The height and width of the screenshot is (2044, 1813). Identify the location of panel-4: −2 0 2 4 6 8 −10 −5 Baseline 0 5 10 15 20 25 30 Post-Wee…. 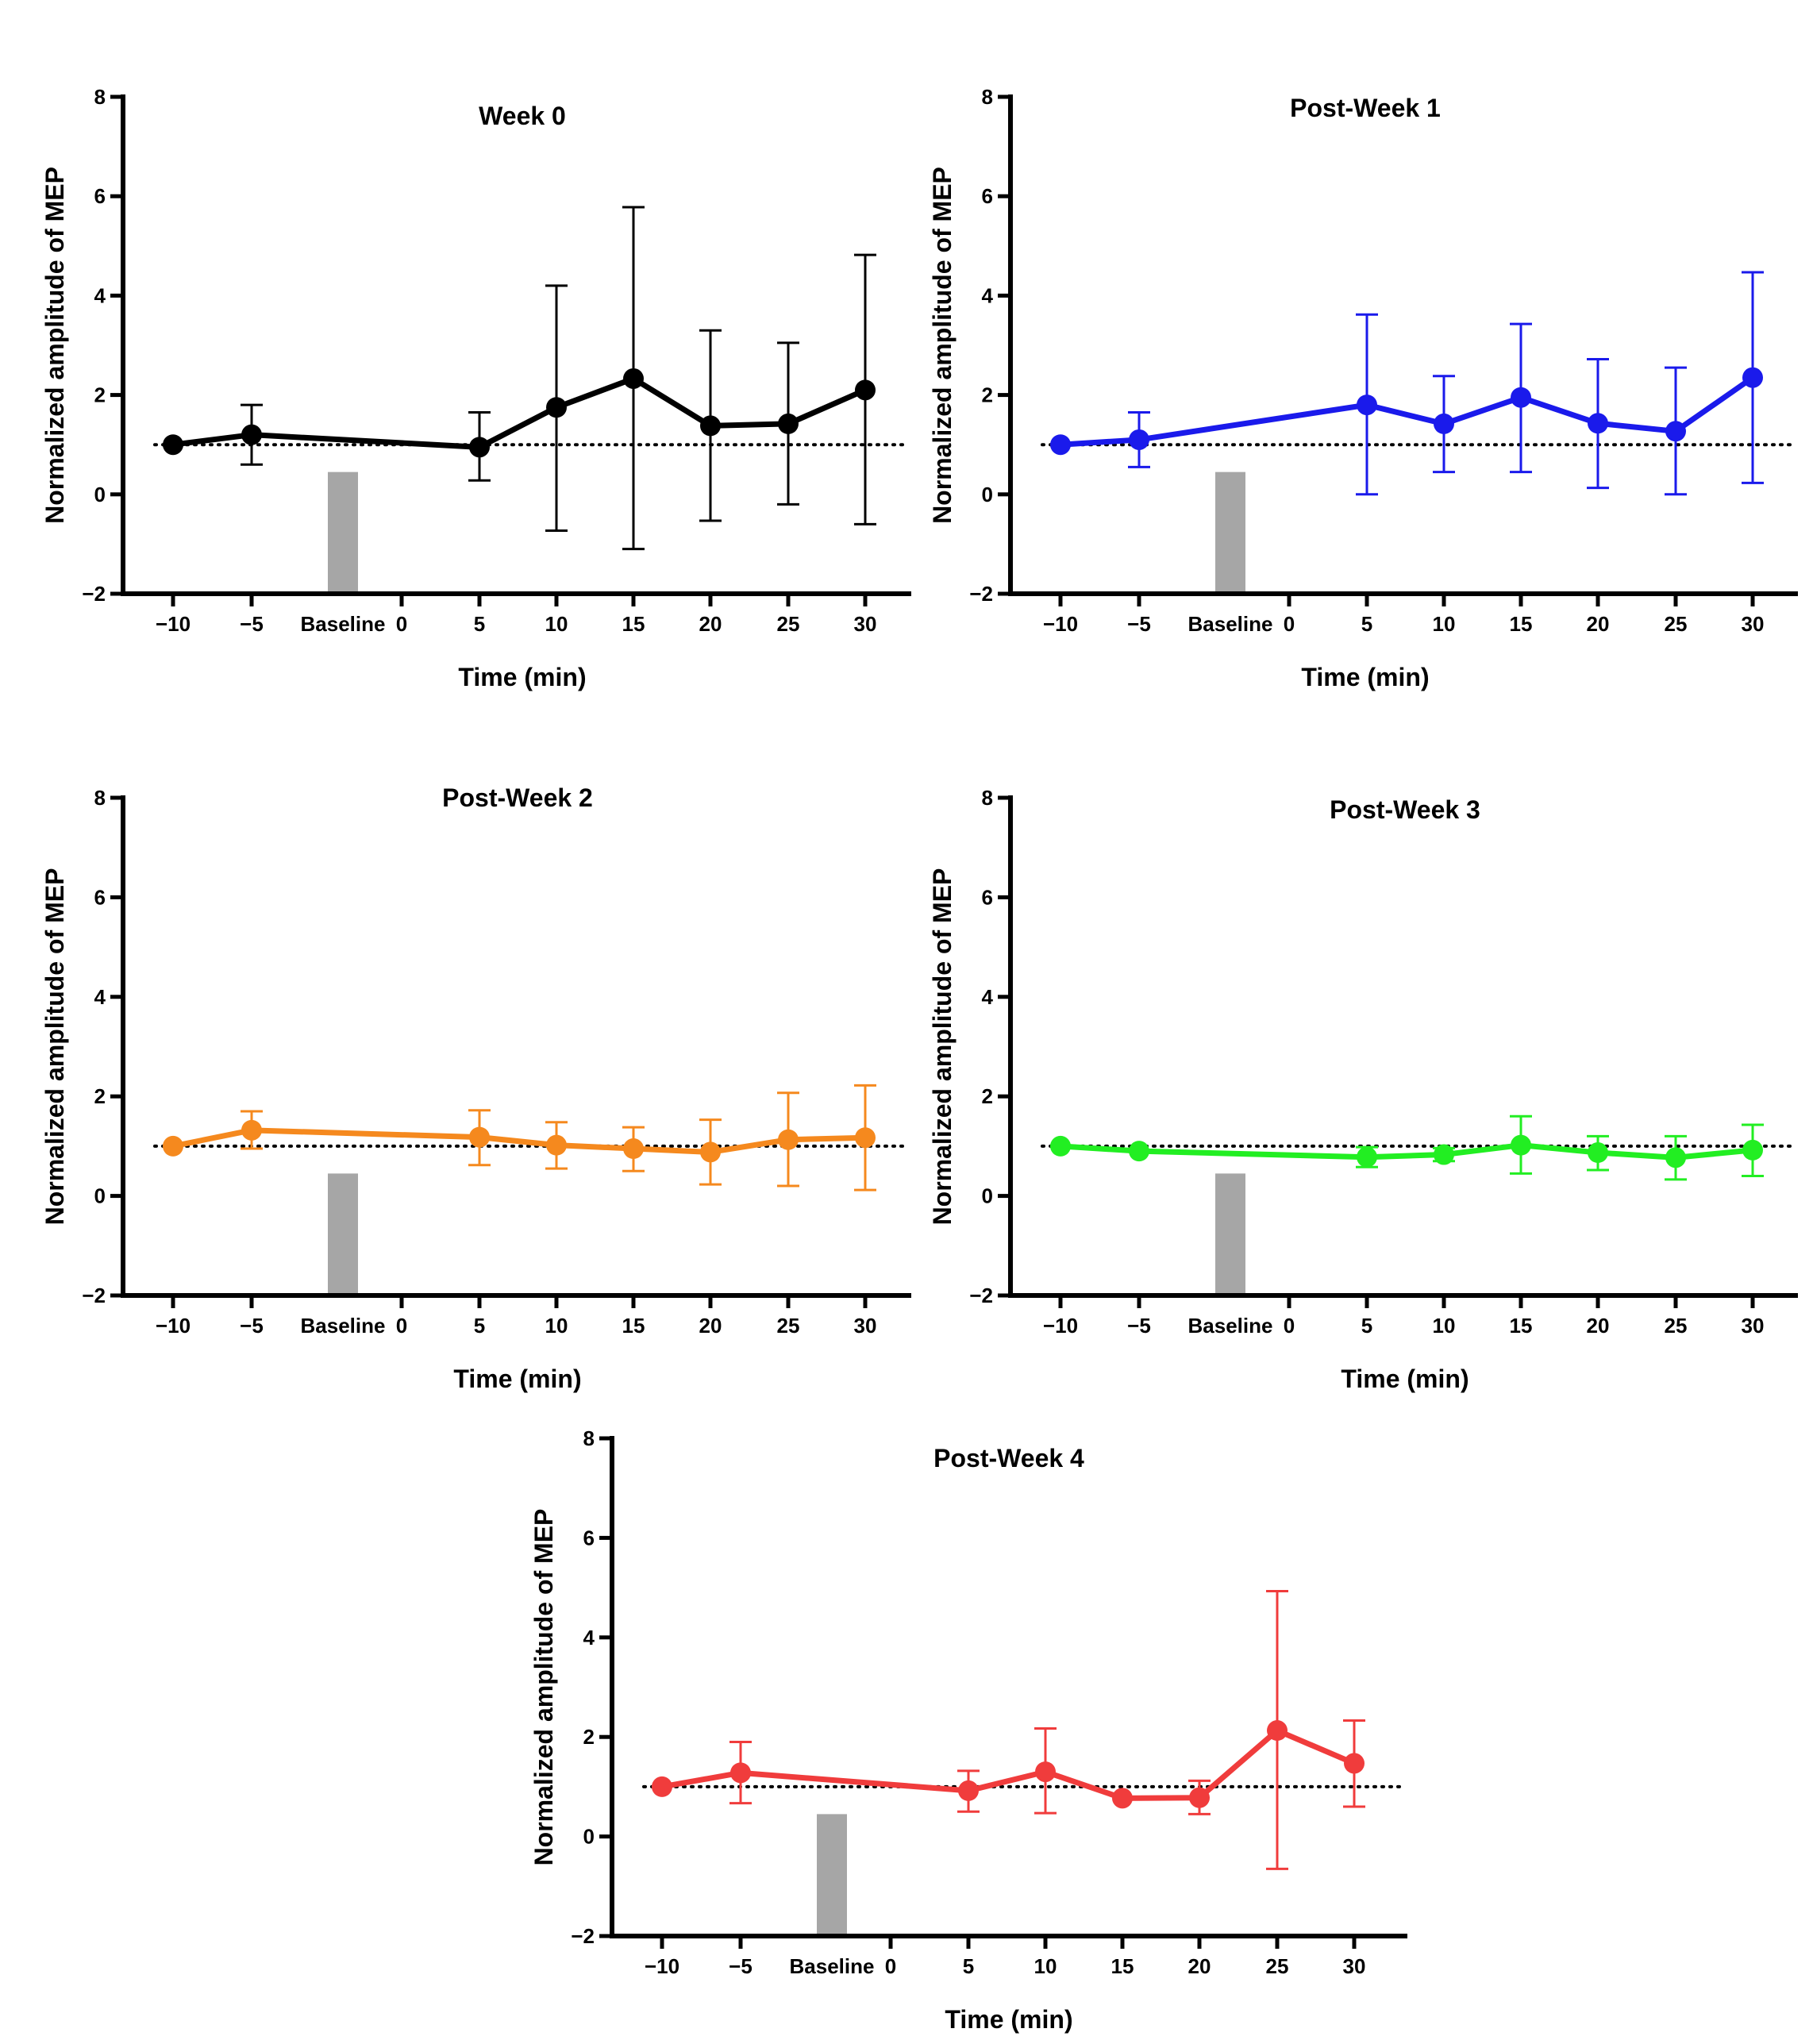
(1363, 1089).